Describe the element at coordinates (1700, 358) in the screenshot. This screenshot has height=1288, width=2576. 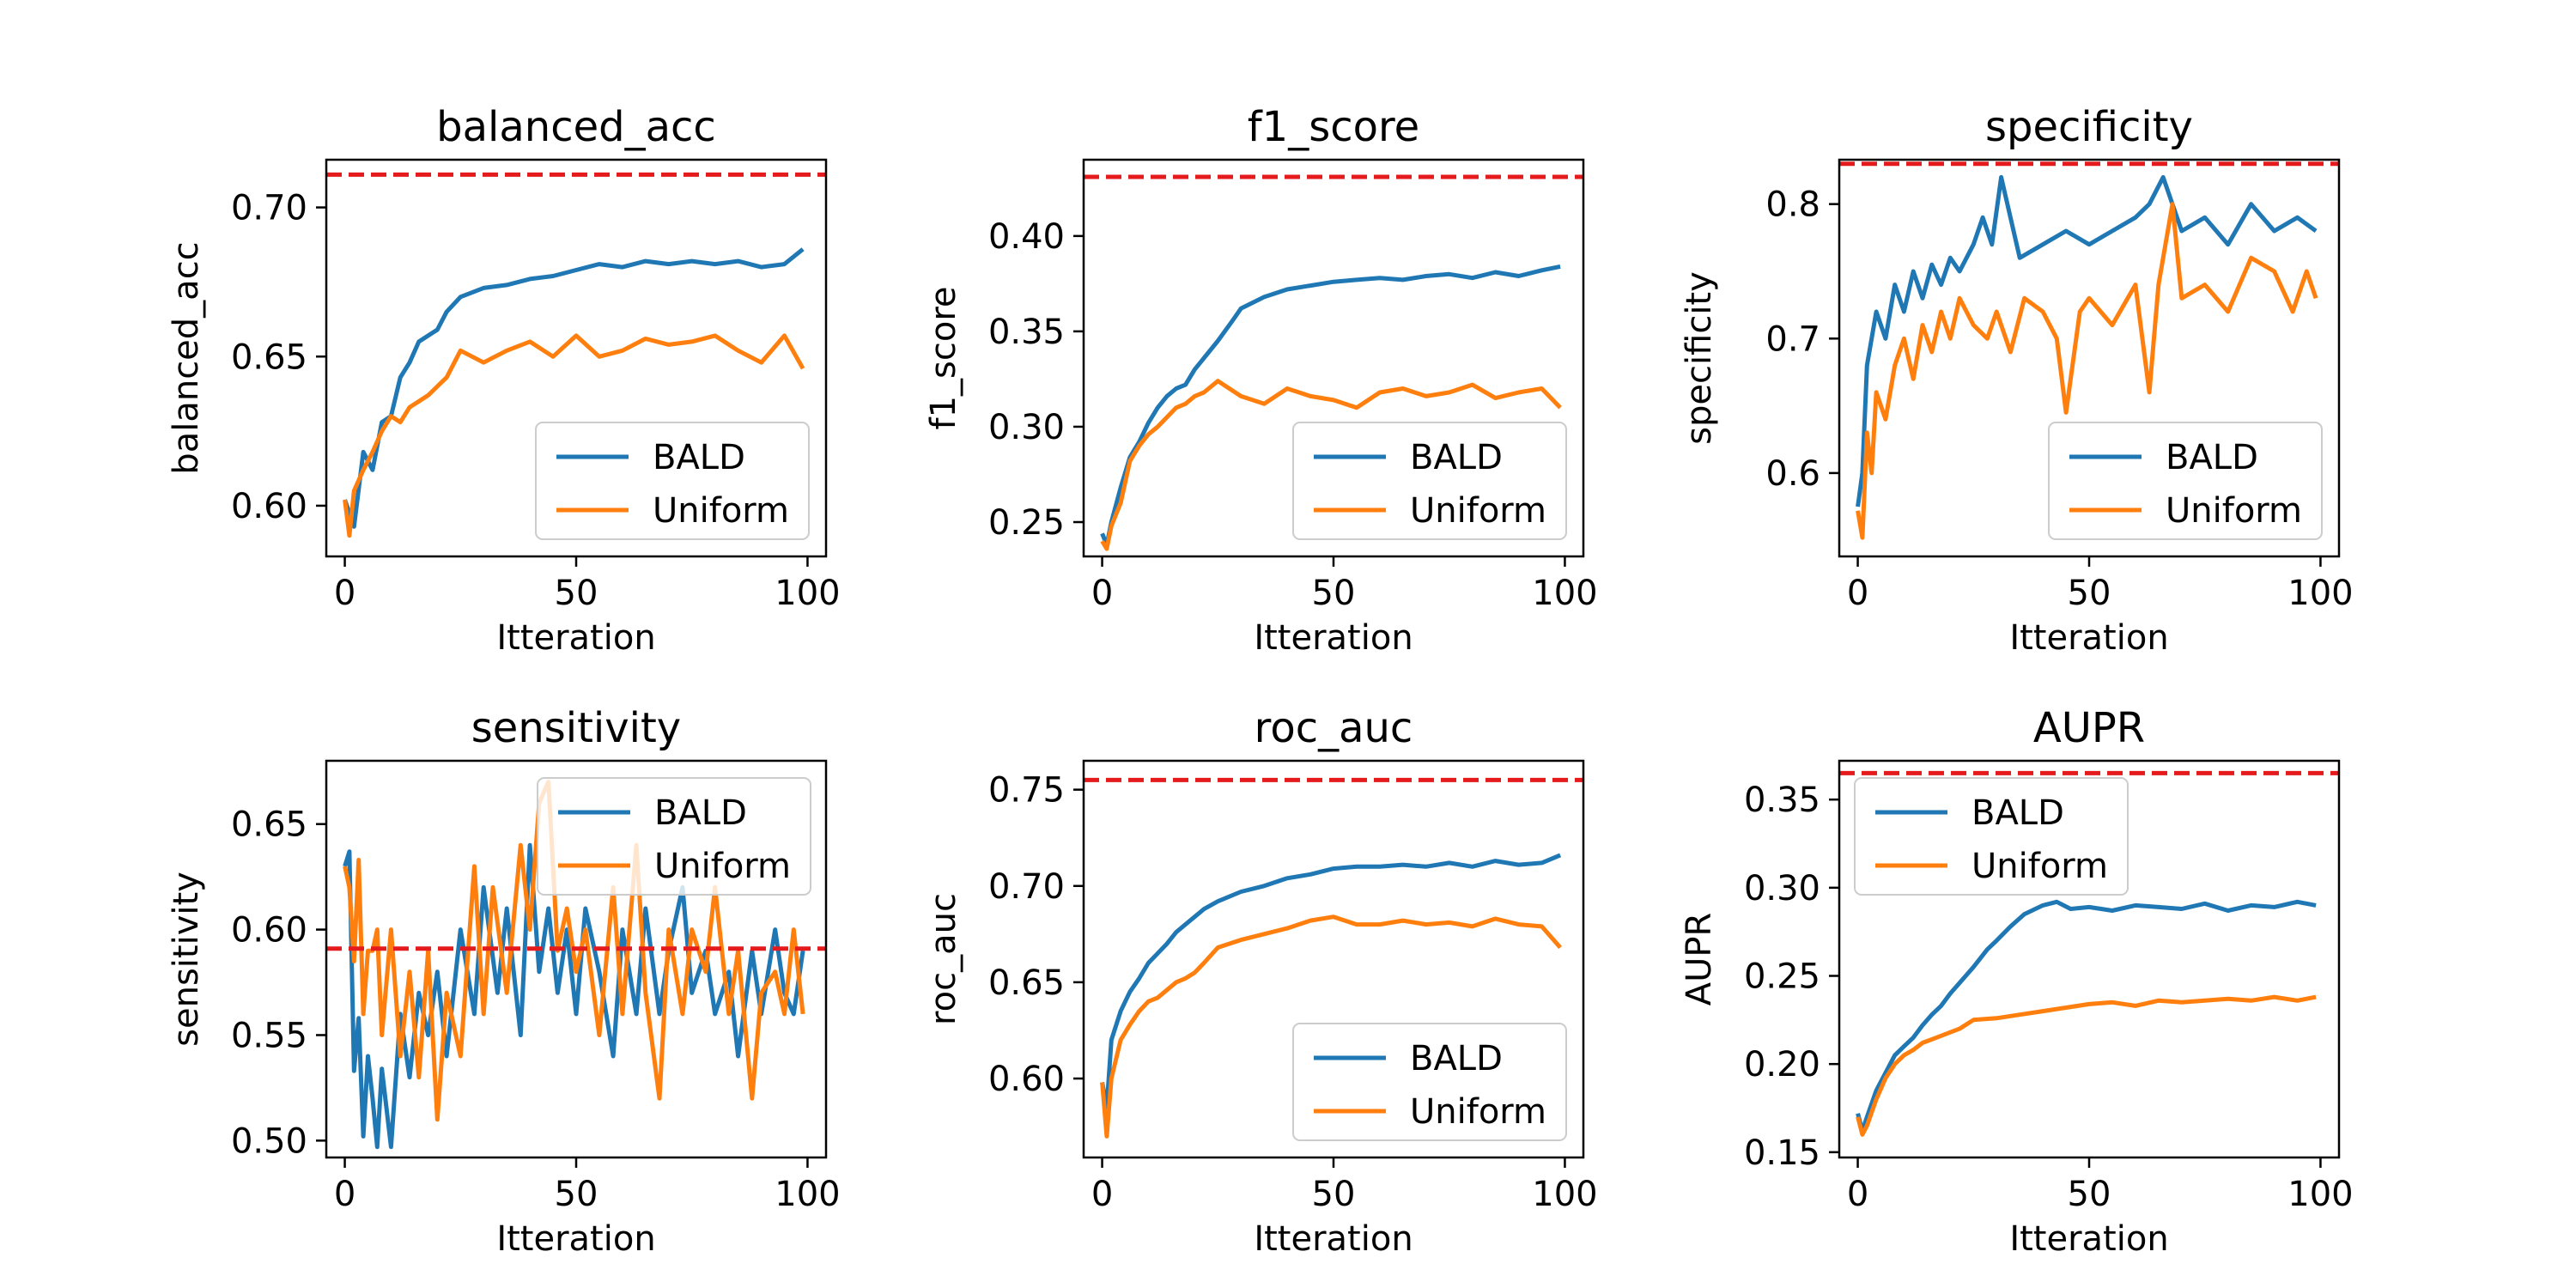
I see `y-axis-label: specificity` at that location.